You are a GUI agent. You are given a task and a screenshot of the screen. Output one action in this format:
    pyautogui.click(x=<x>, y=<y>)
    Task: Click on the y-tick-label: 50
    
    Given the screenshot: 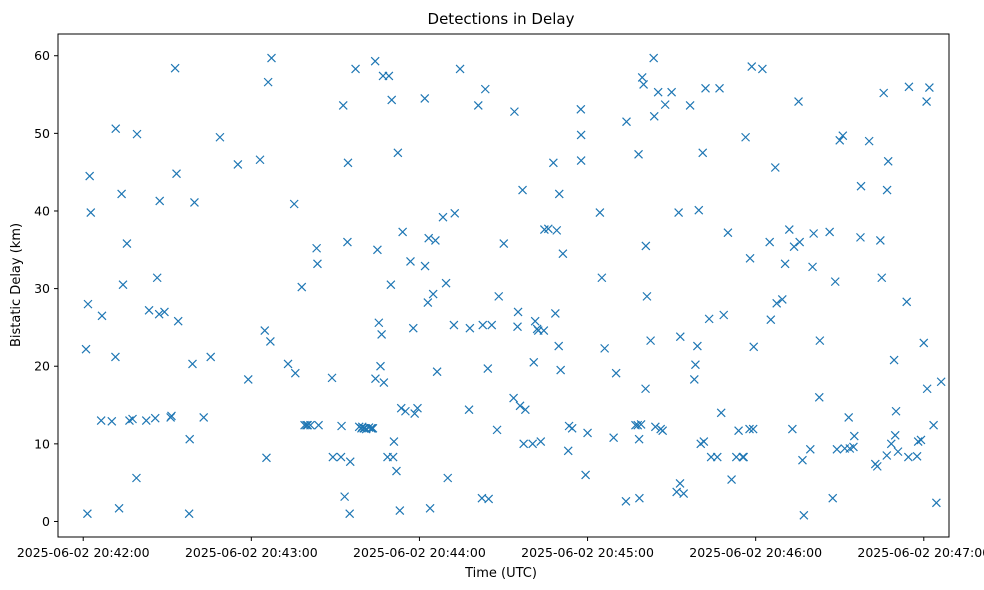 What is the action you would take?
    pyautogui.click(x=42, y=133)
    